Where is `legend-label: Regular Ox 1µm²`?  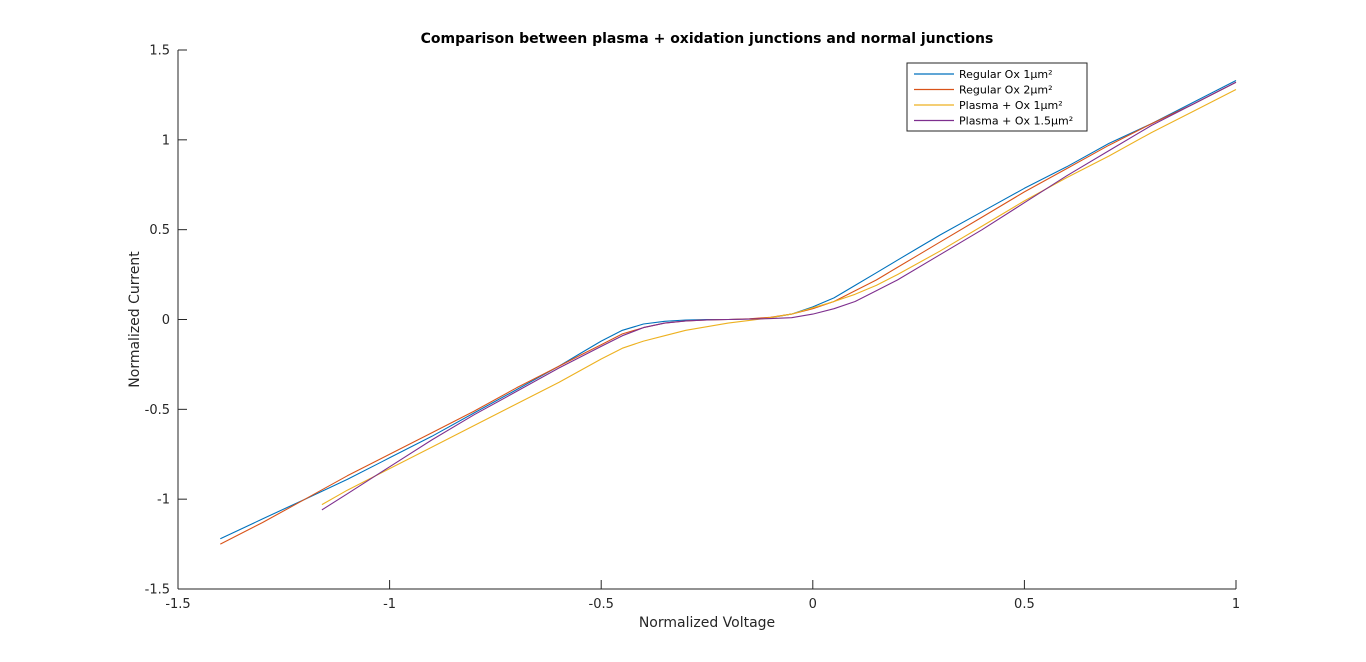 legend-label: Regular Ox 1µm² is located at coordinates (1005, 74).